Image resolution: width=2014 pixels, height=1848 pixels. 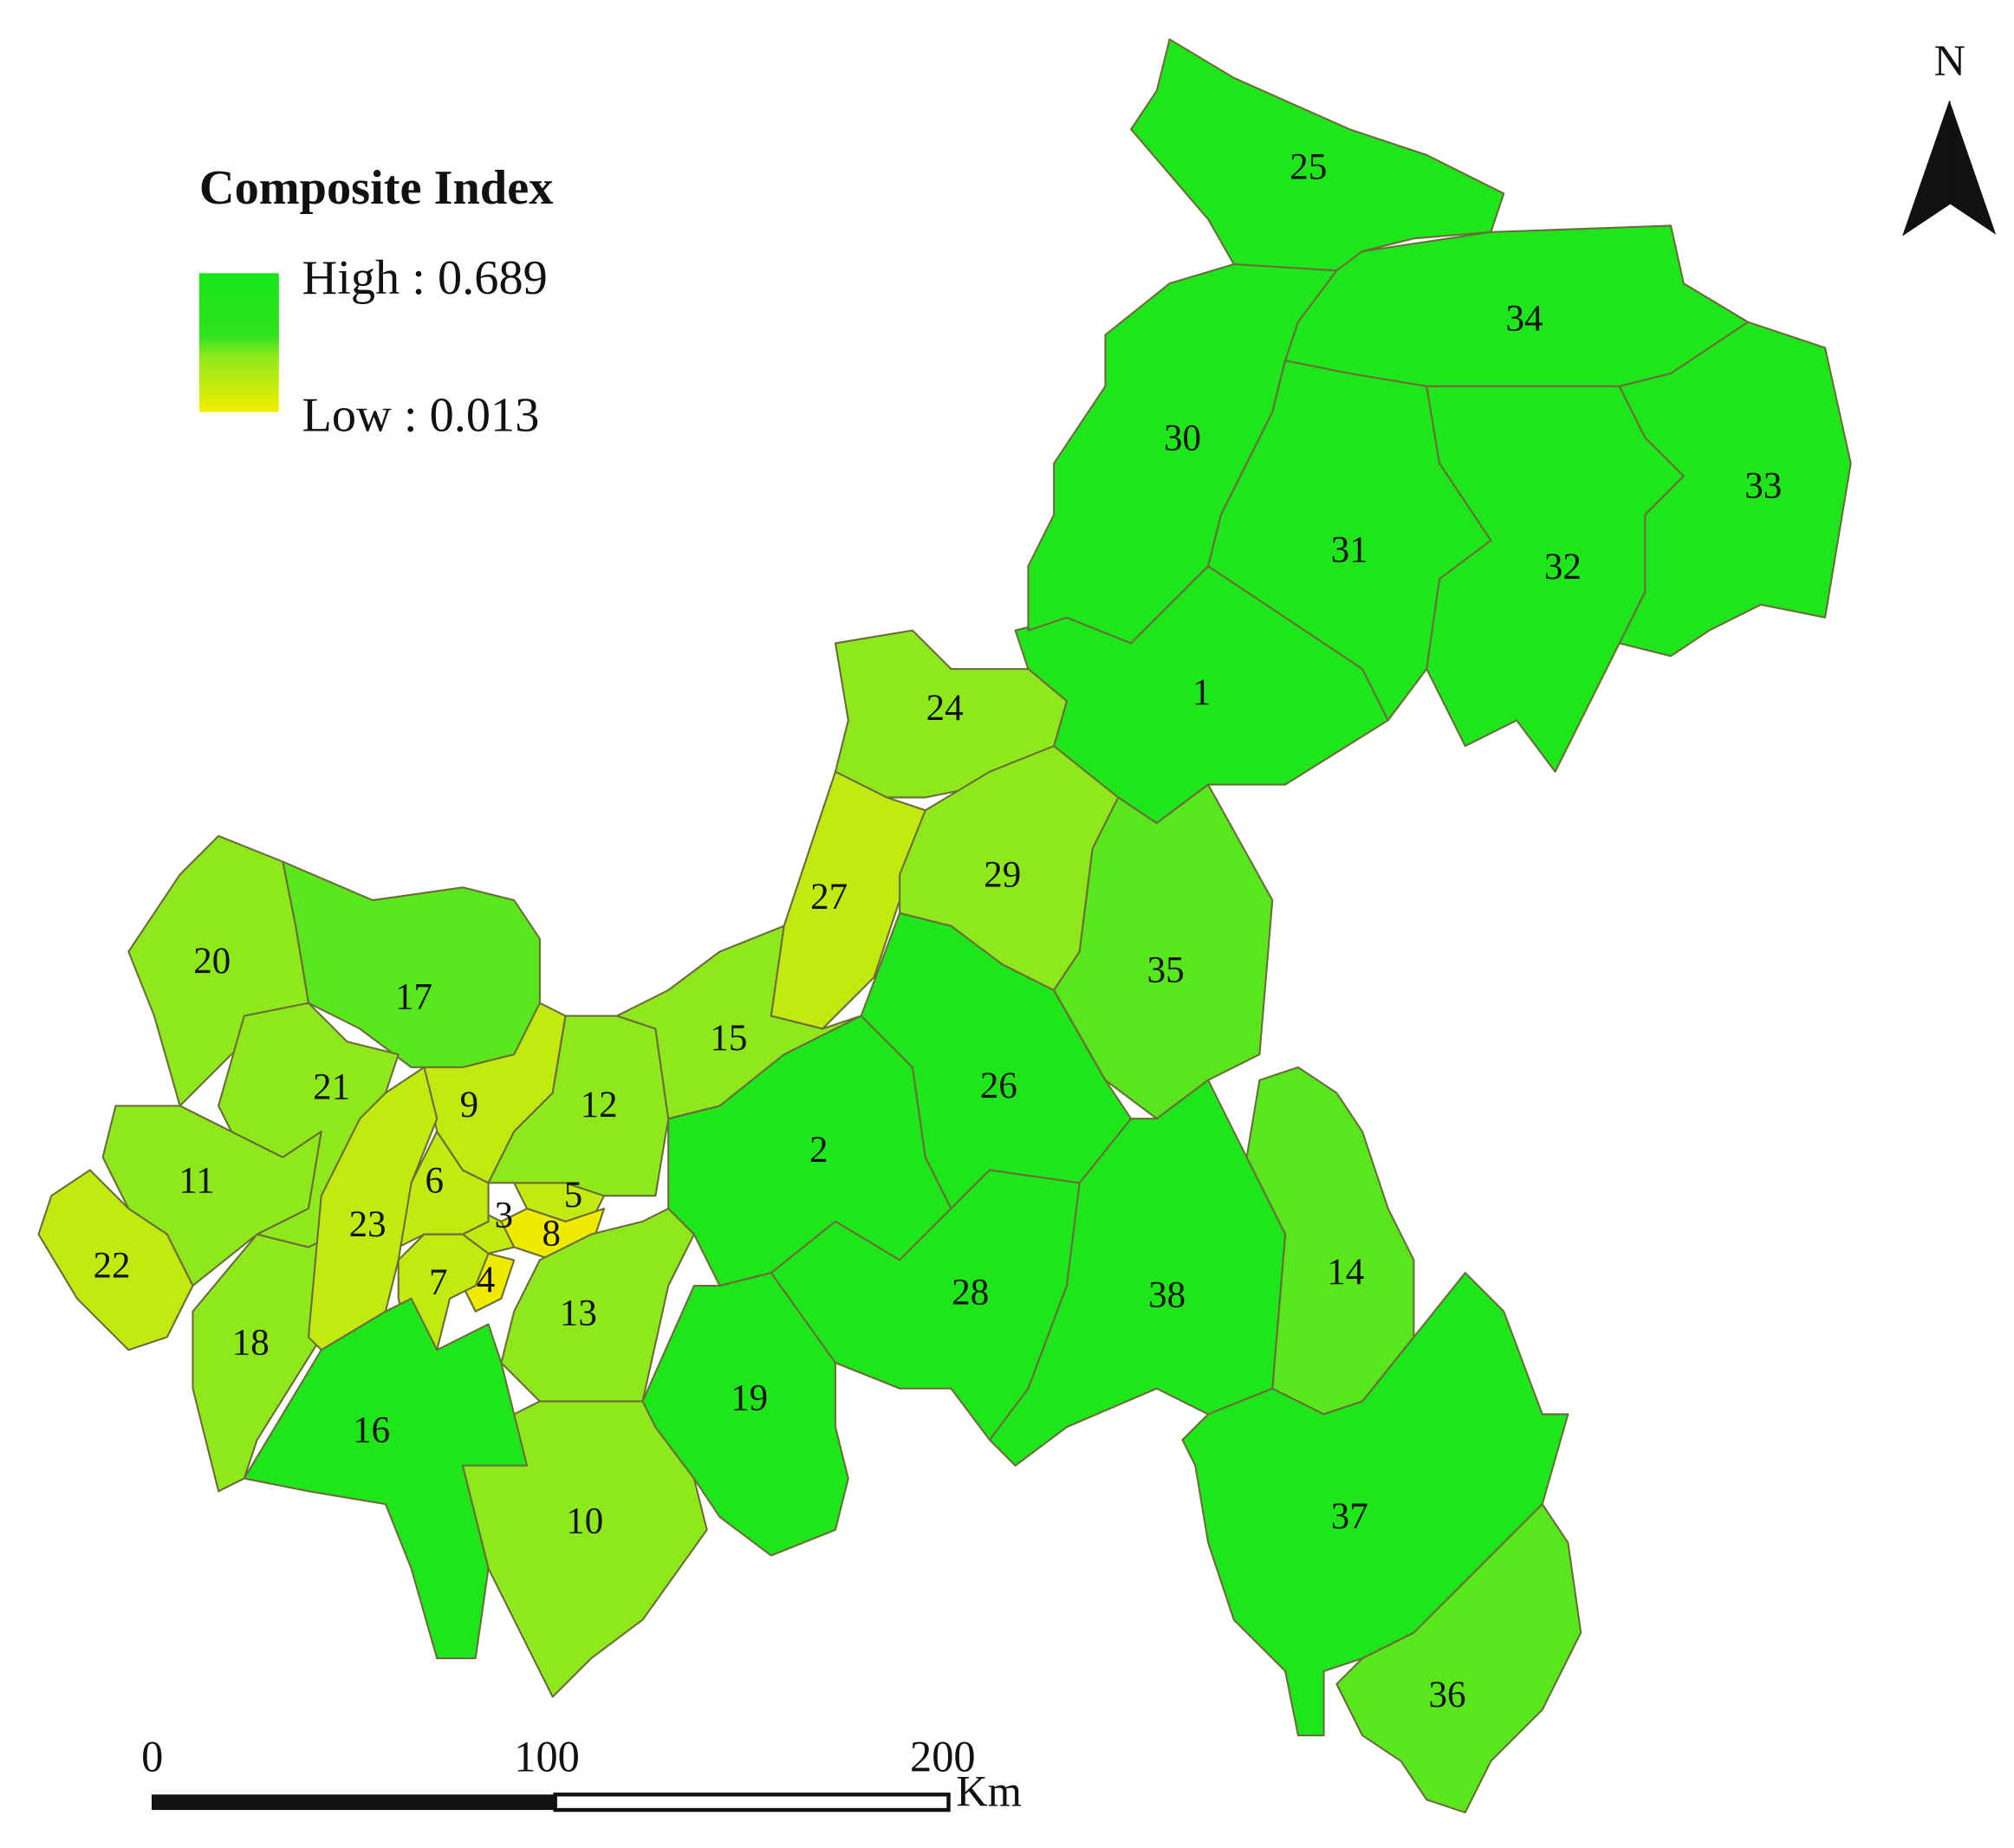 I want to click on region-label-6: 6, so click(x=435, y=1181).